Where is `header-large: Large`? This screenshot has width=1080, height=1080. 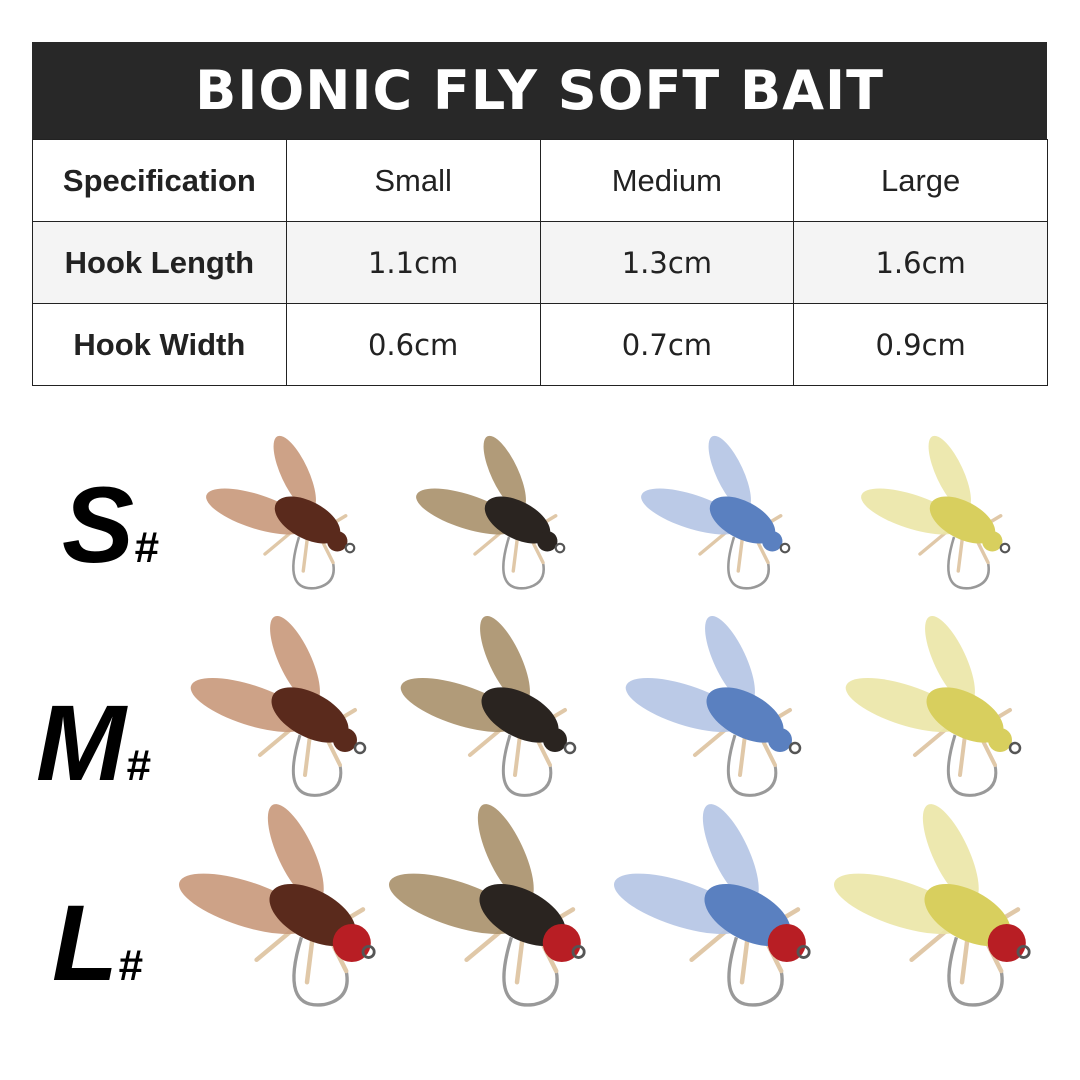 header-large: Large is located at coordinates (920, 180).